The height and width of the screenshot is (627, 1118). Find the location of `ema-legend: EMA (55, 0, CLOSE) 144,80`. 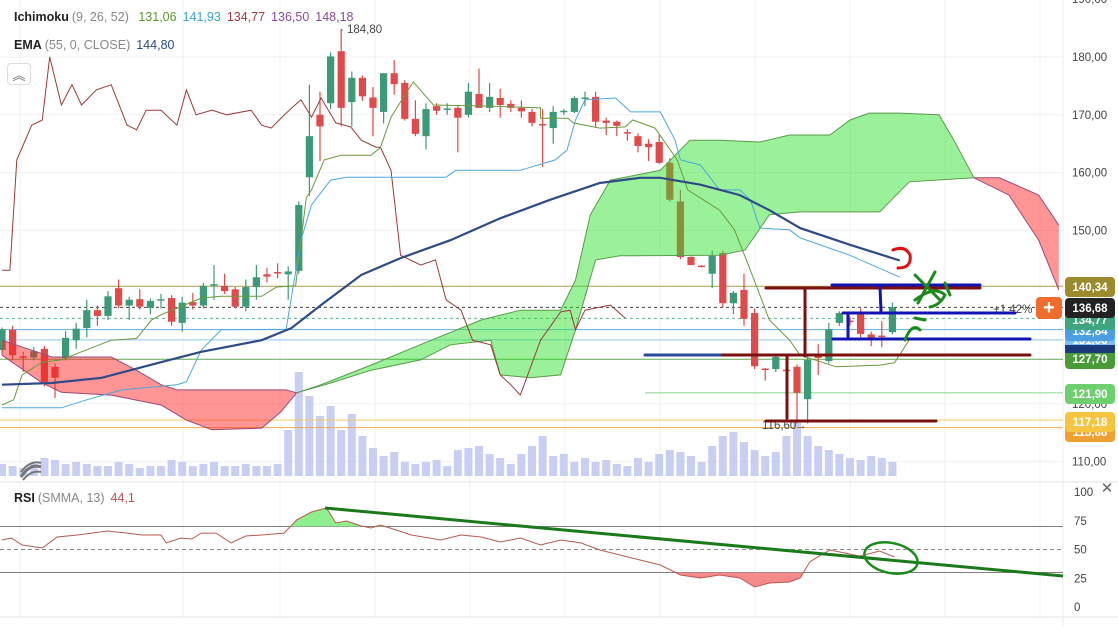

ema-legend: EMA (55, 0, CLOSE) 144,80 is located at coordinates (97, 45).